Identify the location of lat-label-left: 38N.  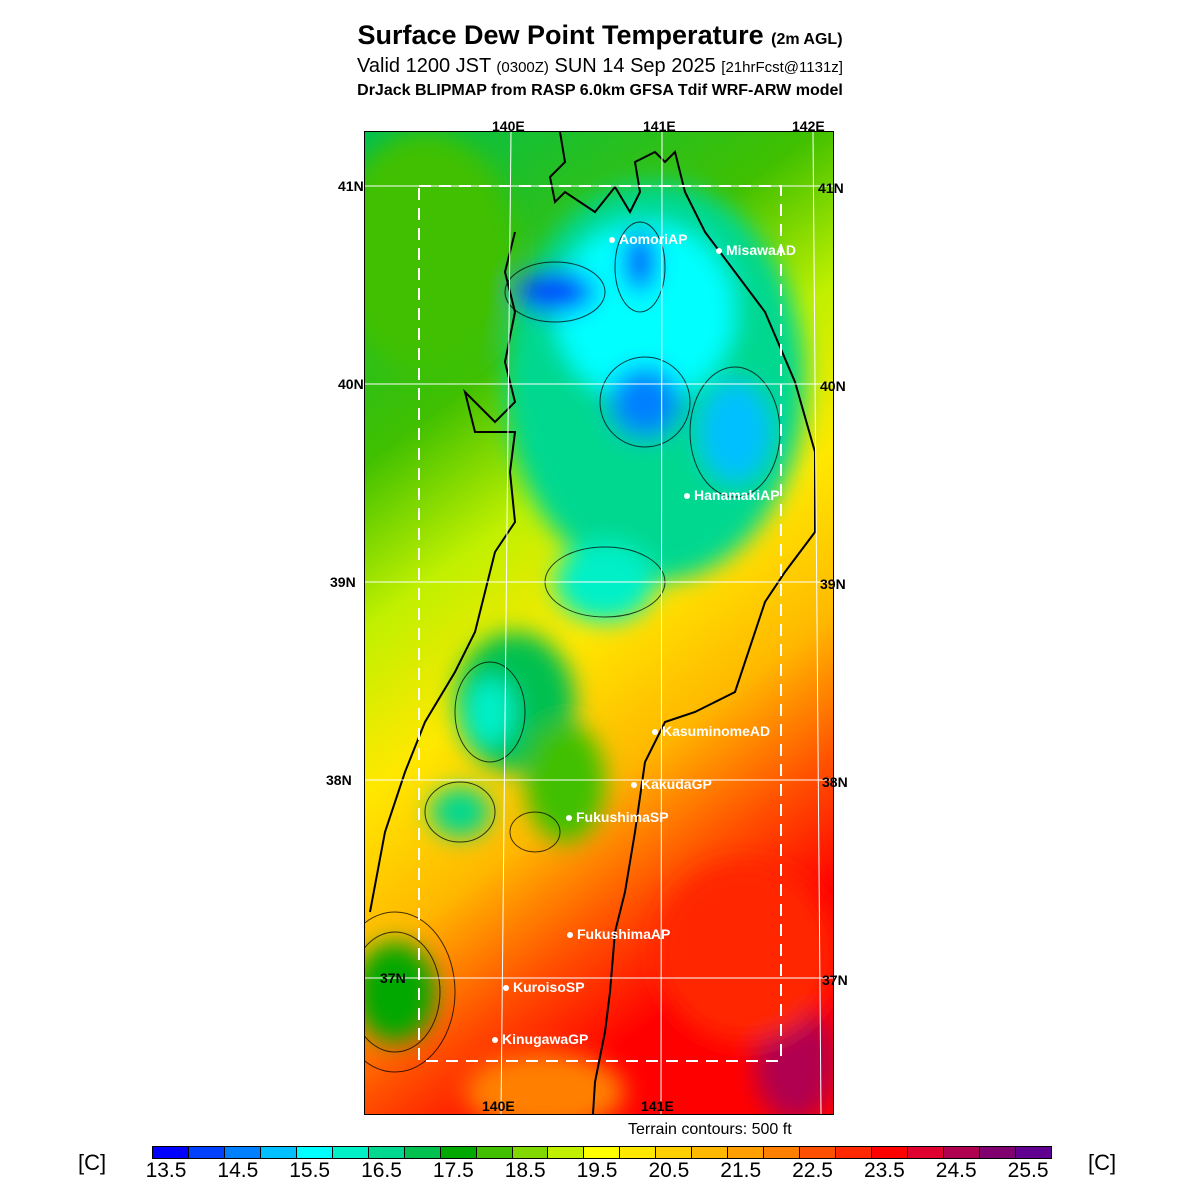
(339, 780).